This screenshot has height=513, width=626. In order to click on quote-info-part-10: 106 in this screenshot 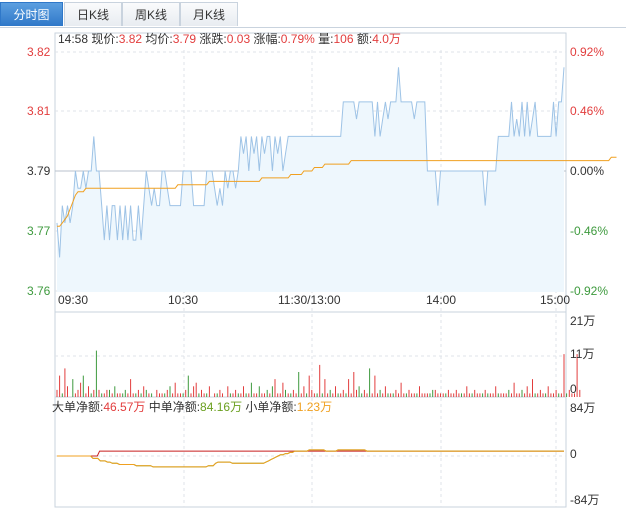, I will do `click(344, 39)`.